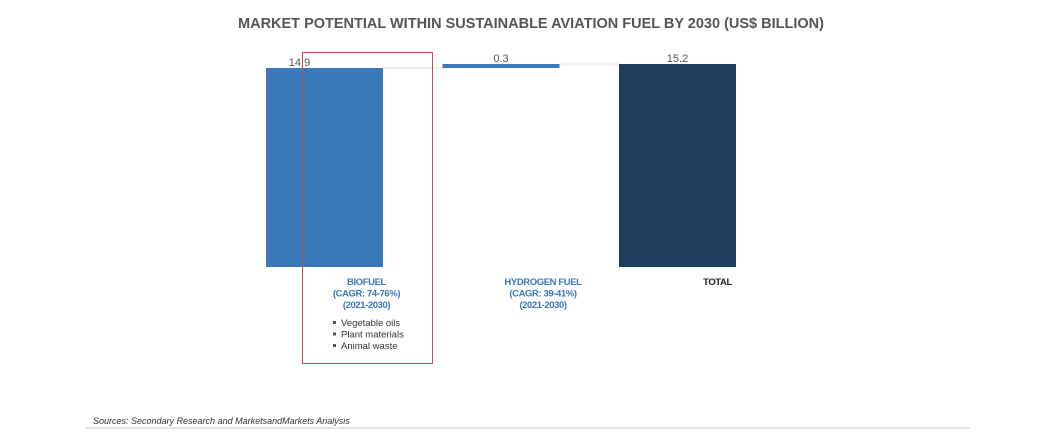 This screenshot has width=1062, height=439. Describe the element at coordinates (366, 294) in the screenshot. I see `category-label-biofuel-line1: (CAGR: 74-76%)` at that location.